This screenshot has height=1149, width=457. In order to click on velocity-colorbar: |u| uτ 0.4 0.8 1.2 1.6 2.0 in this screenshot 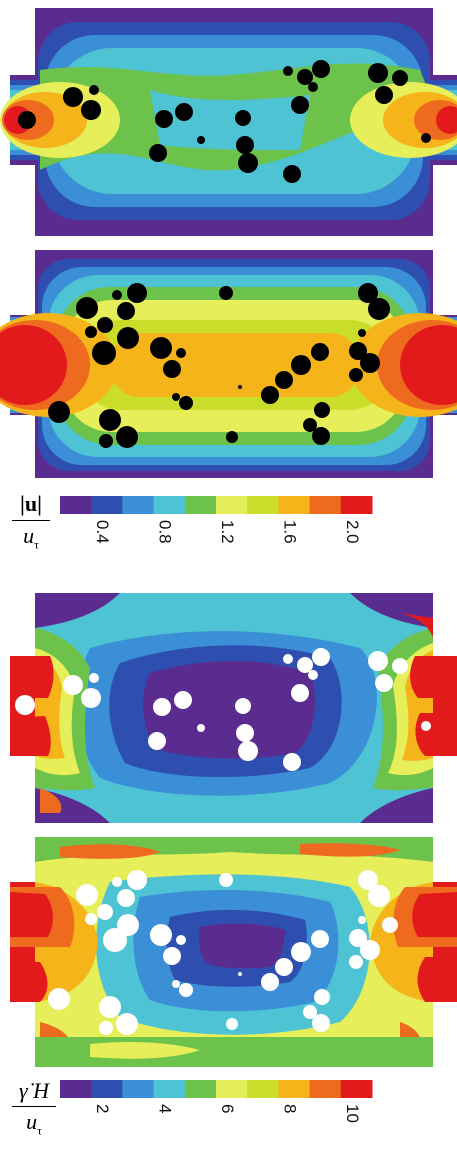, I will do `click(228, 535)`.